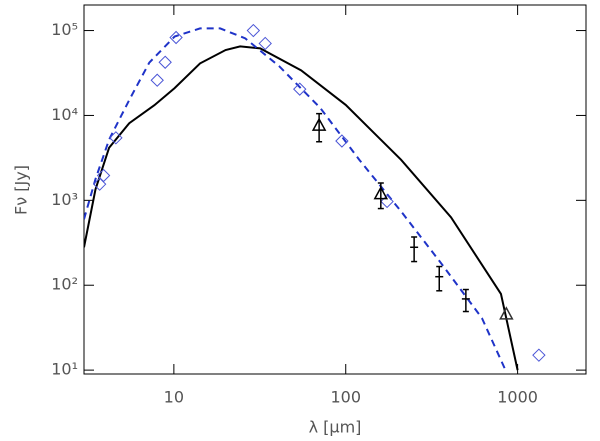 This screenshot has width=600, height=441. I want to click on x-axis-label: λ [μm], so click(335, 427).